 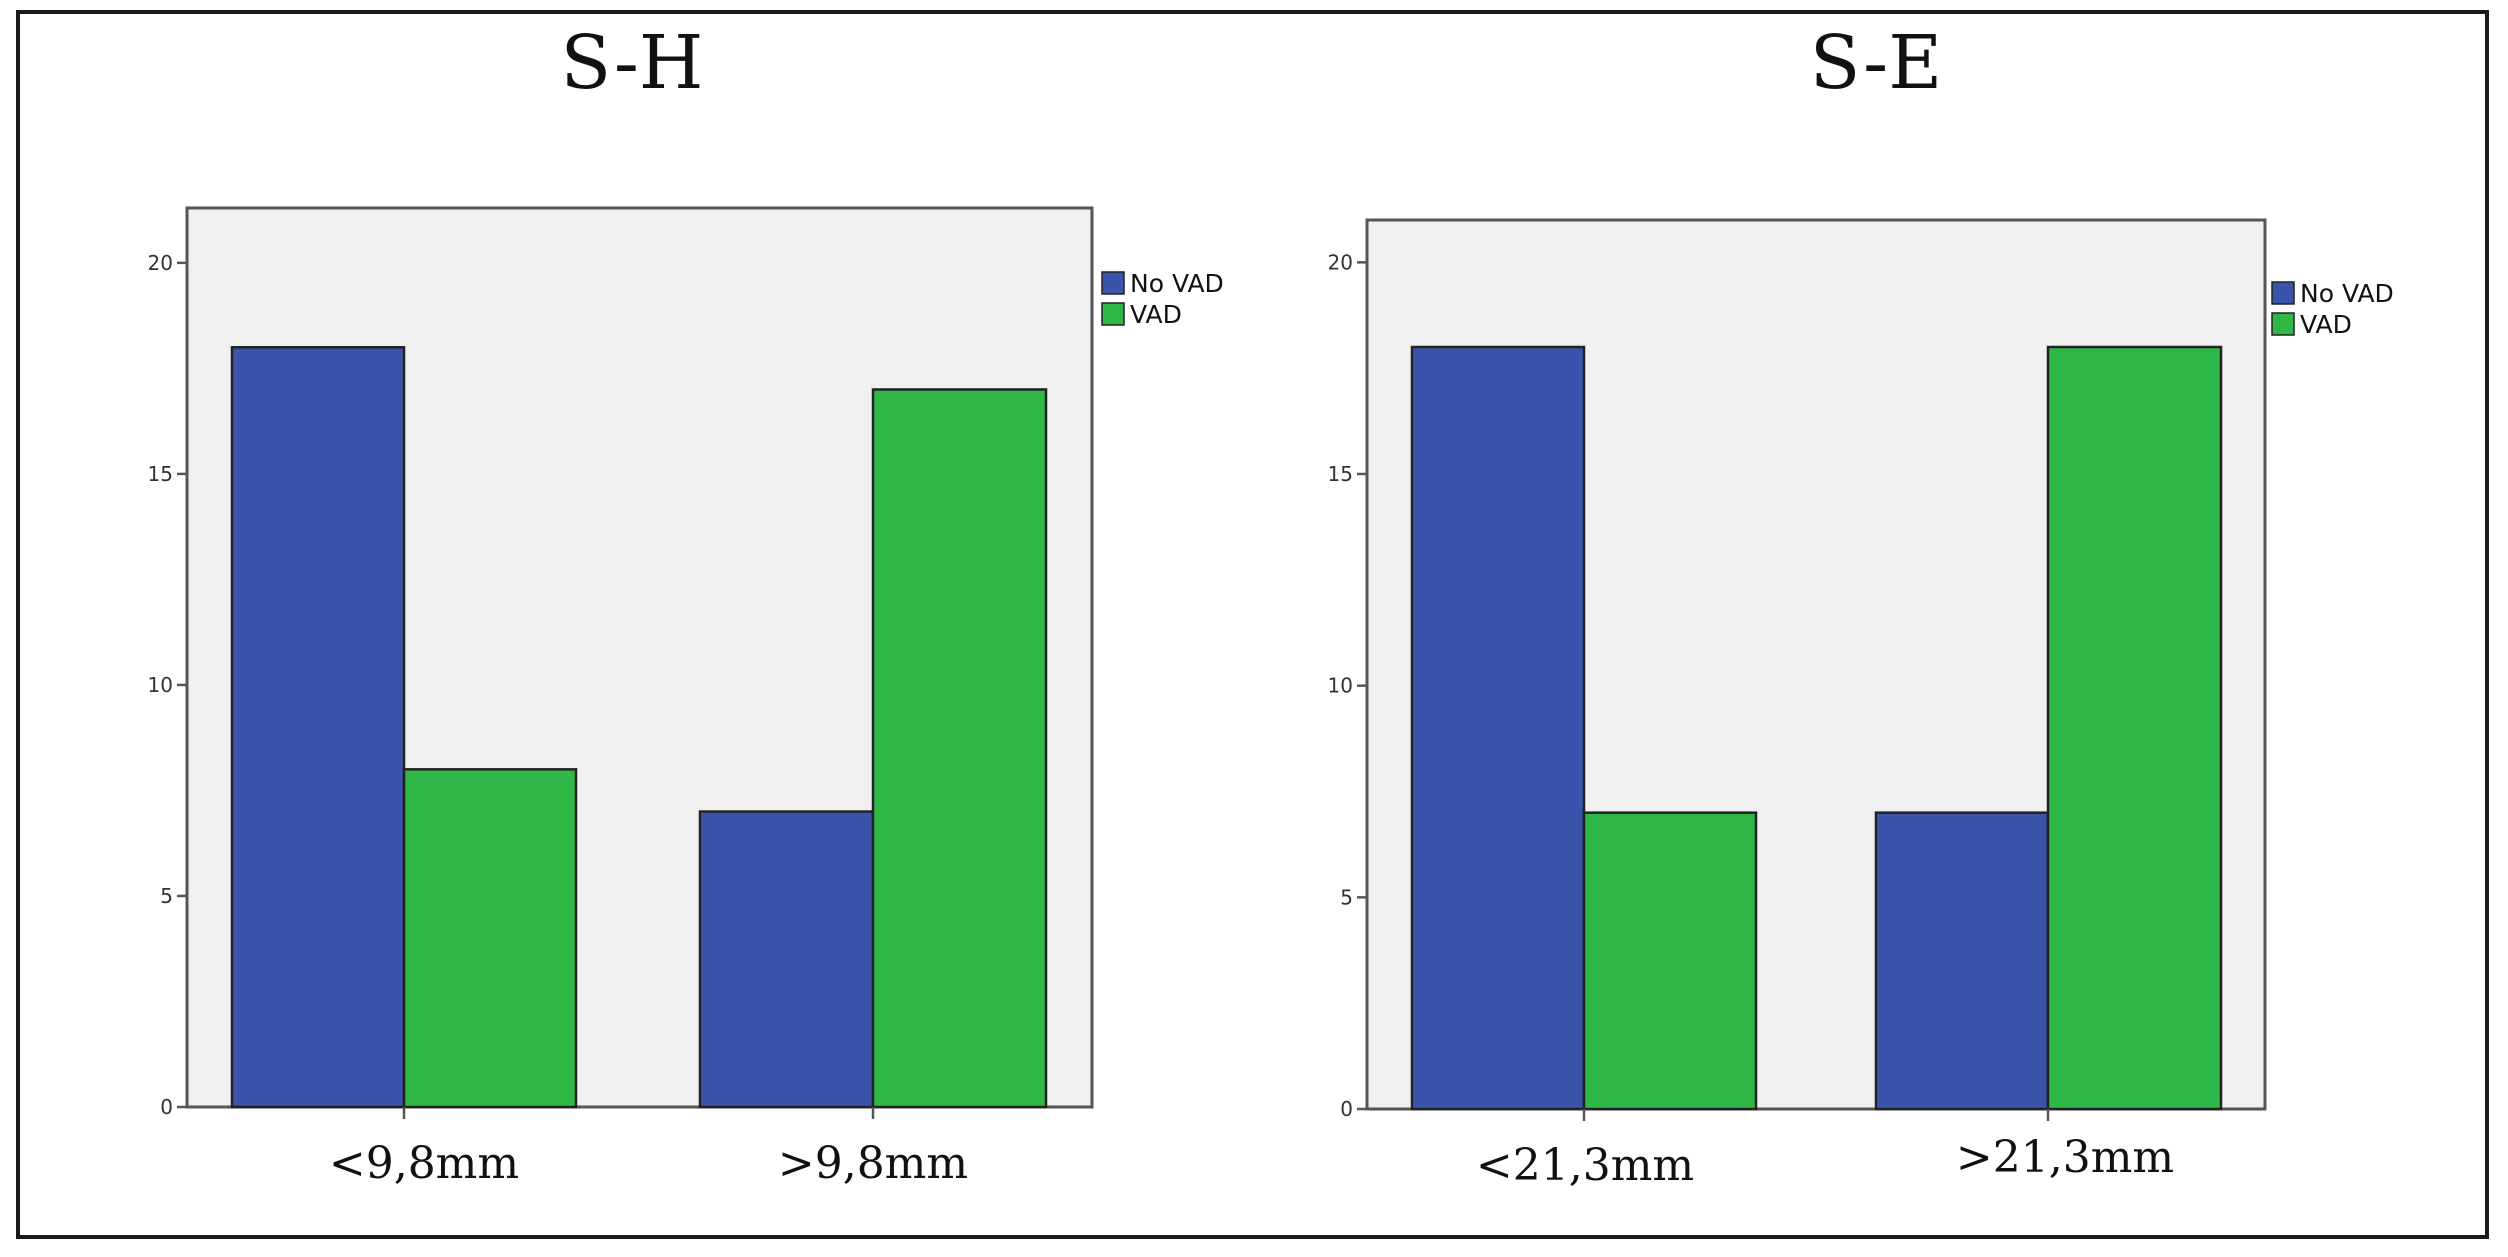 I want to click on chart-title: S-H, so click(x=632, y=63).